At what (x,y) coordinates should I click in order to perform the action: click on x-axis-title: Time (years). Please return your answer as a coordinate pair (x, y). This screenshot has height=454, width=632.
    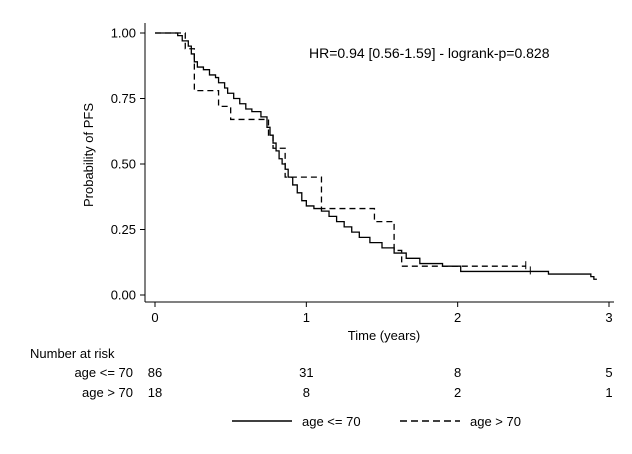
    Looking at the image, I should click on (384, 335).